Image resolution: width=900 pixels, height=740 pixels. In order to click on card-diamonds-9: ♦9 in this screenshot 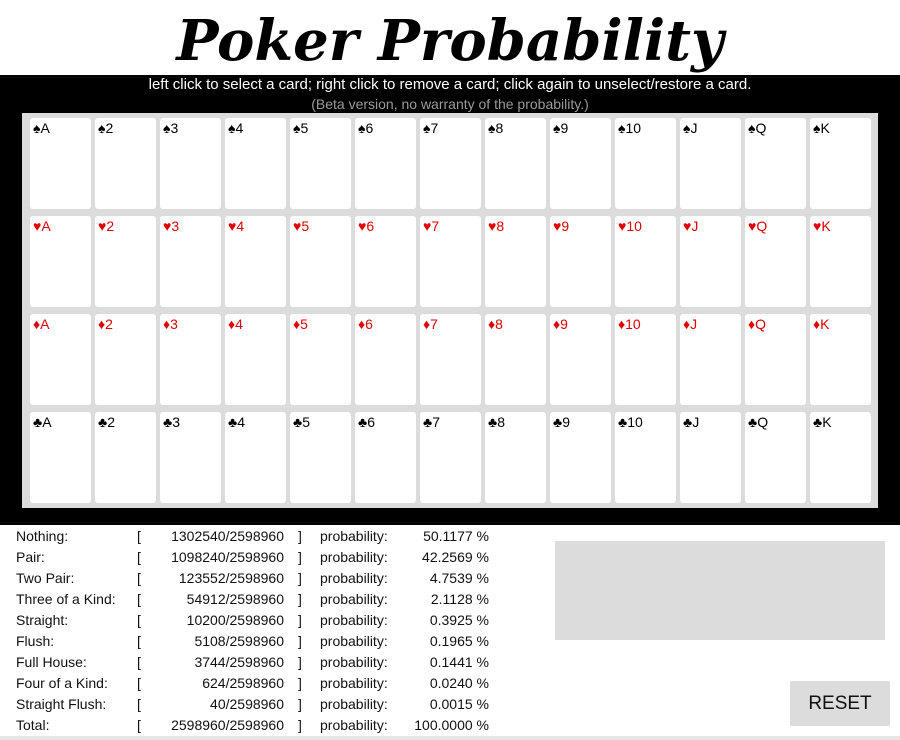, I will do `click(580, 359)`.